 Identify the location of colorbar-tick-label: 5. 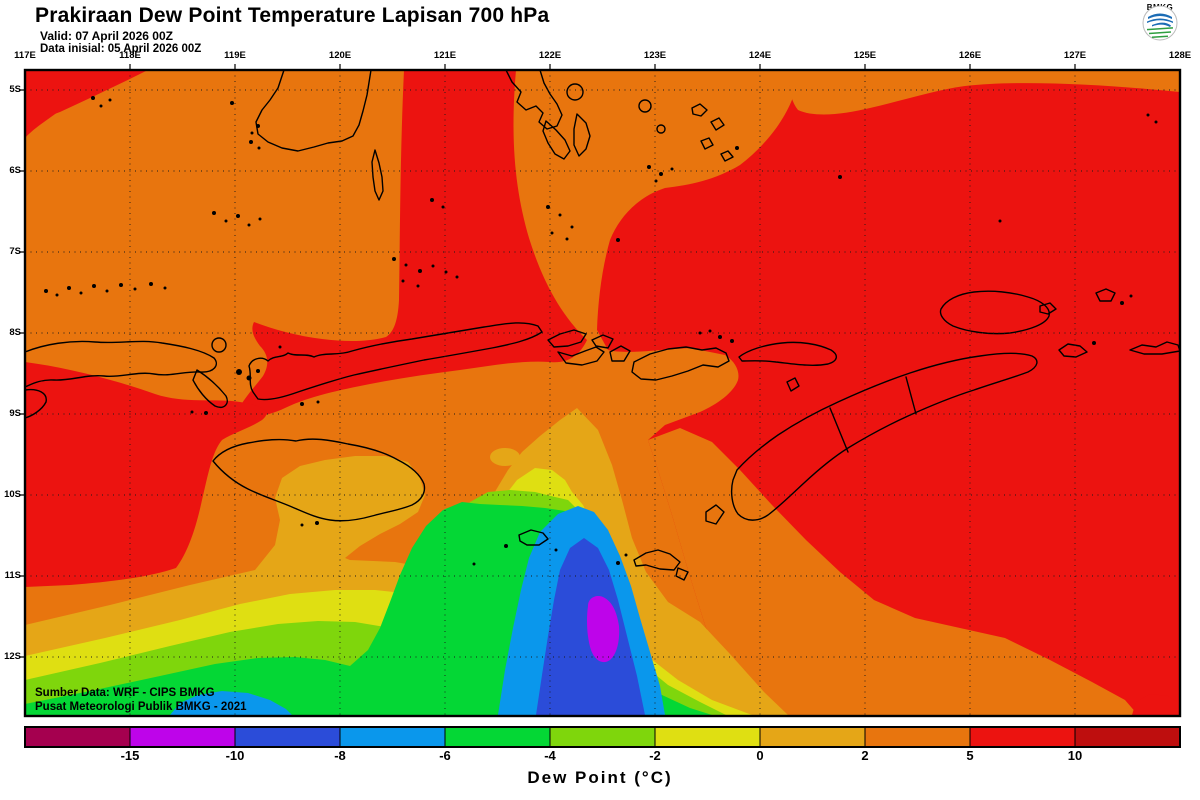
(970, 755).